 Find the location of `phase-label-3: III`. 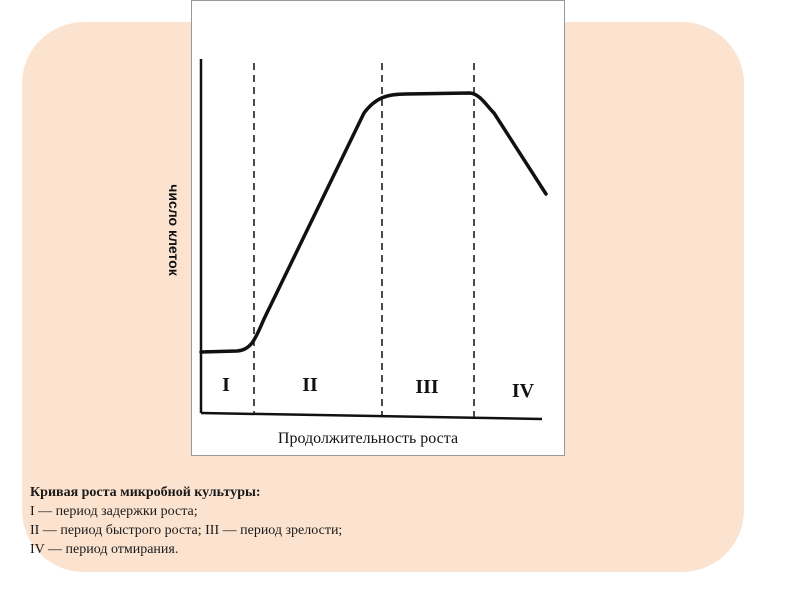

phase-label-3: III is located at coordinates (427, 387).